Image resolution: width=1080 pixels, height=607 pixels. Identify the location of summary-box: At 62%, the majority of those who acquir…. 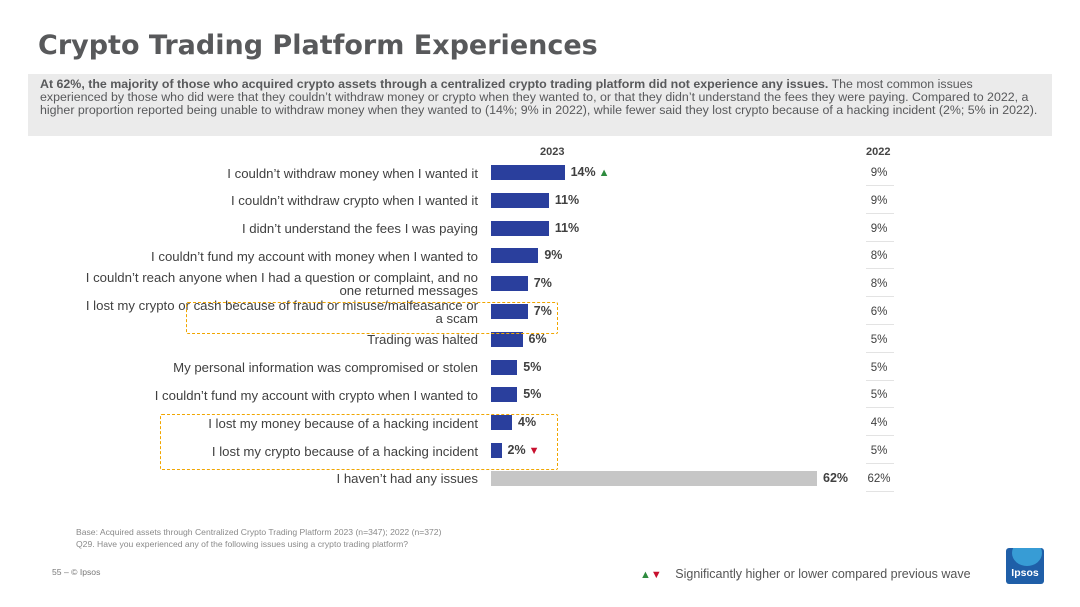
(540, 105).